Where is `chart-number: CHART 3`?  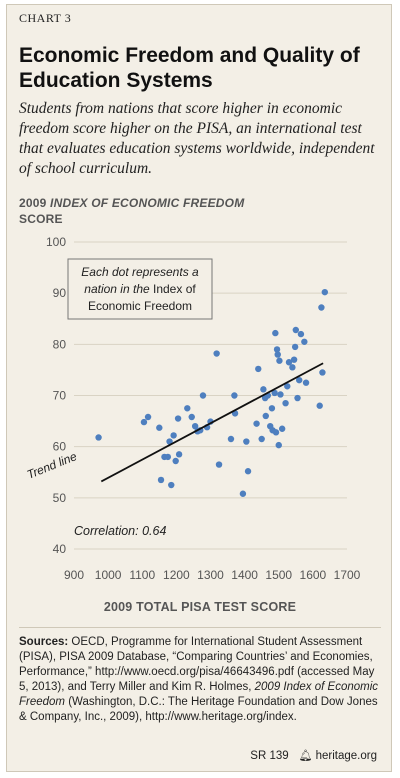
chart-number: CHART 3 is located at coordinates (45, 18).